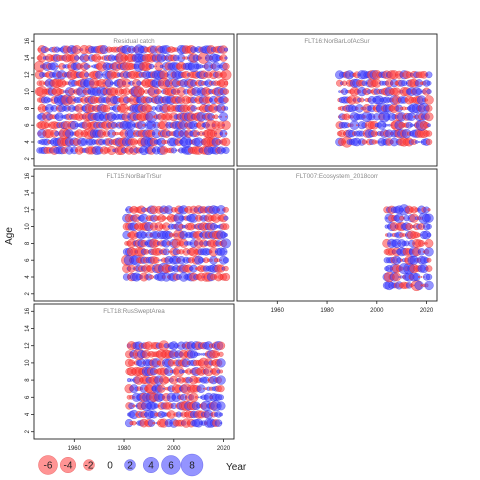 Image resolution: width=480 pixels, height=480 pixels. I want to click on panel-3: FLT15:NorBarTrSur 2 4 6 8 10 12 14 16, so click(130, 235).